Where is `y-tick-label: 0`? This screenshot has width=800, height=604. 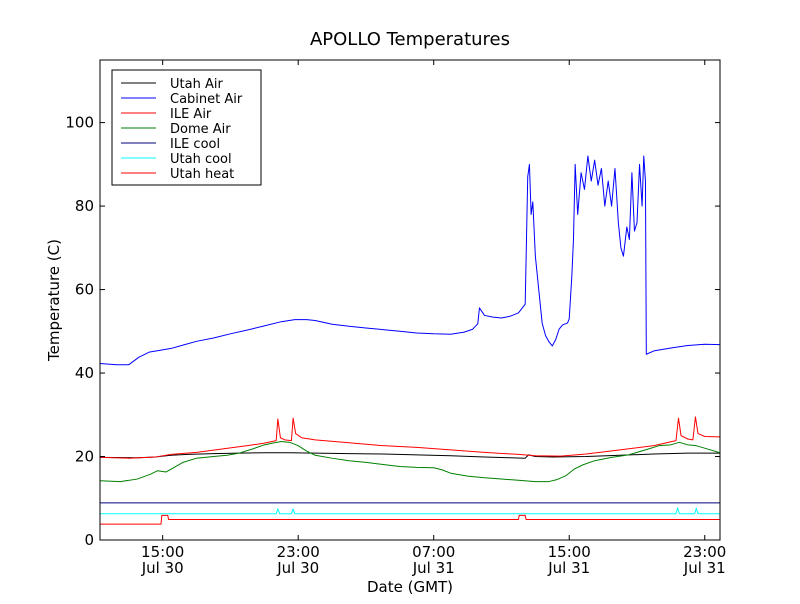 y-tick-label: 0 is located at coordinates (89, 540).